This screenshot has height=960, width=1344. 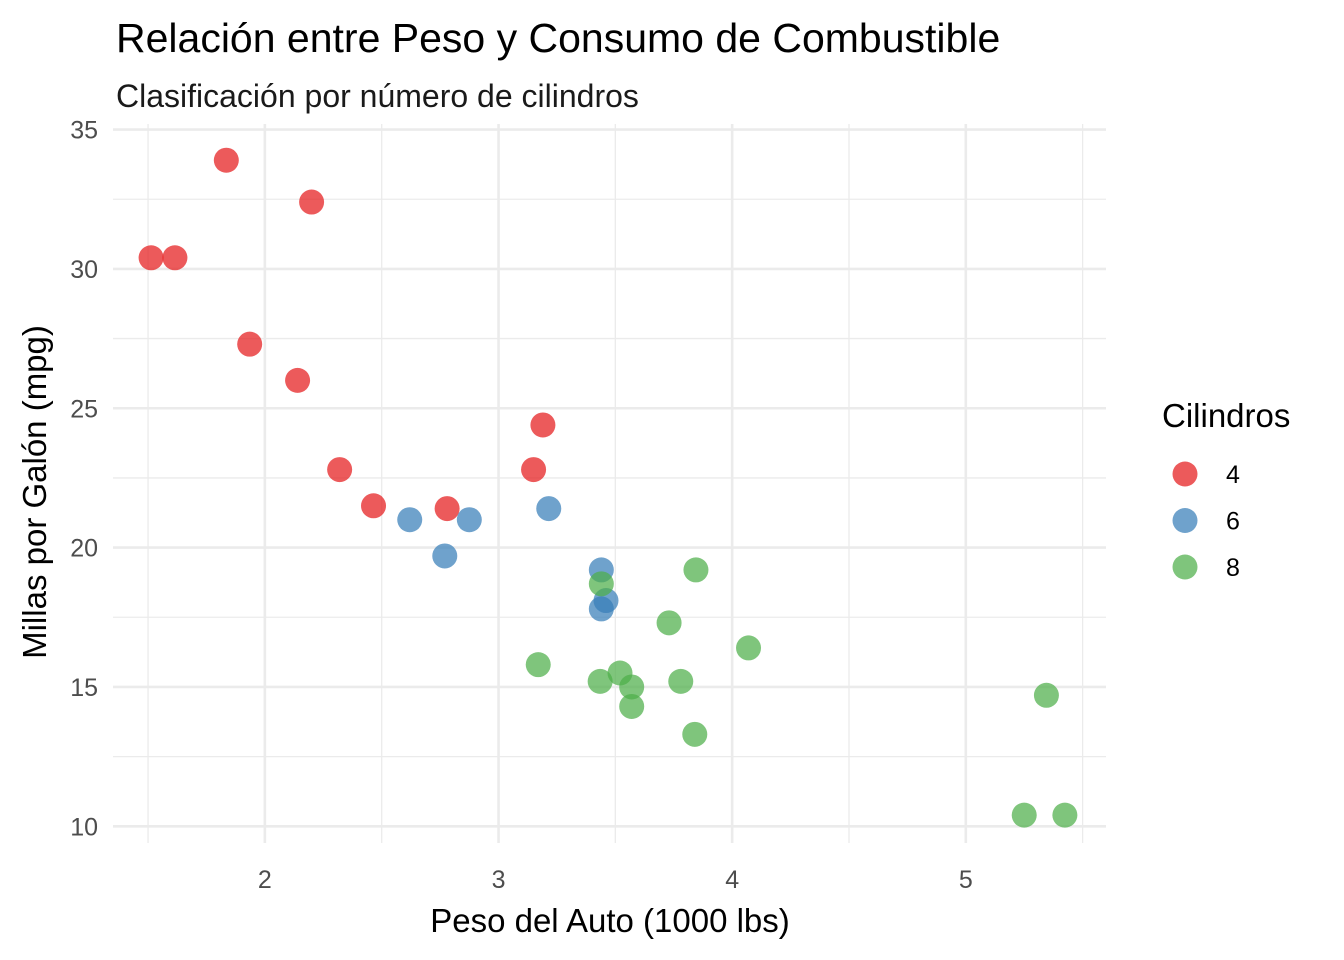 What do you see at coordinates (84, 688) in the screenshot?
I see `y-tick-label: 15` at bounding box center [84, 688].